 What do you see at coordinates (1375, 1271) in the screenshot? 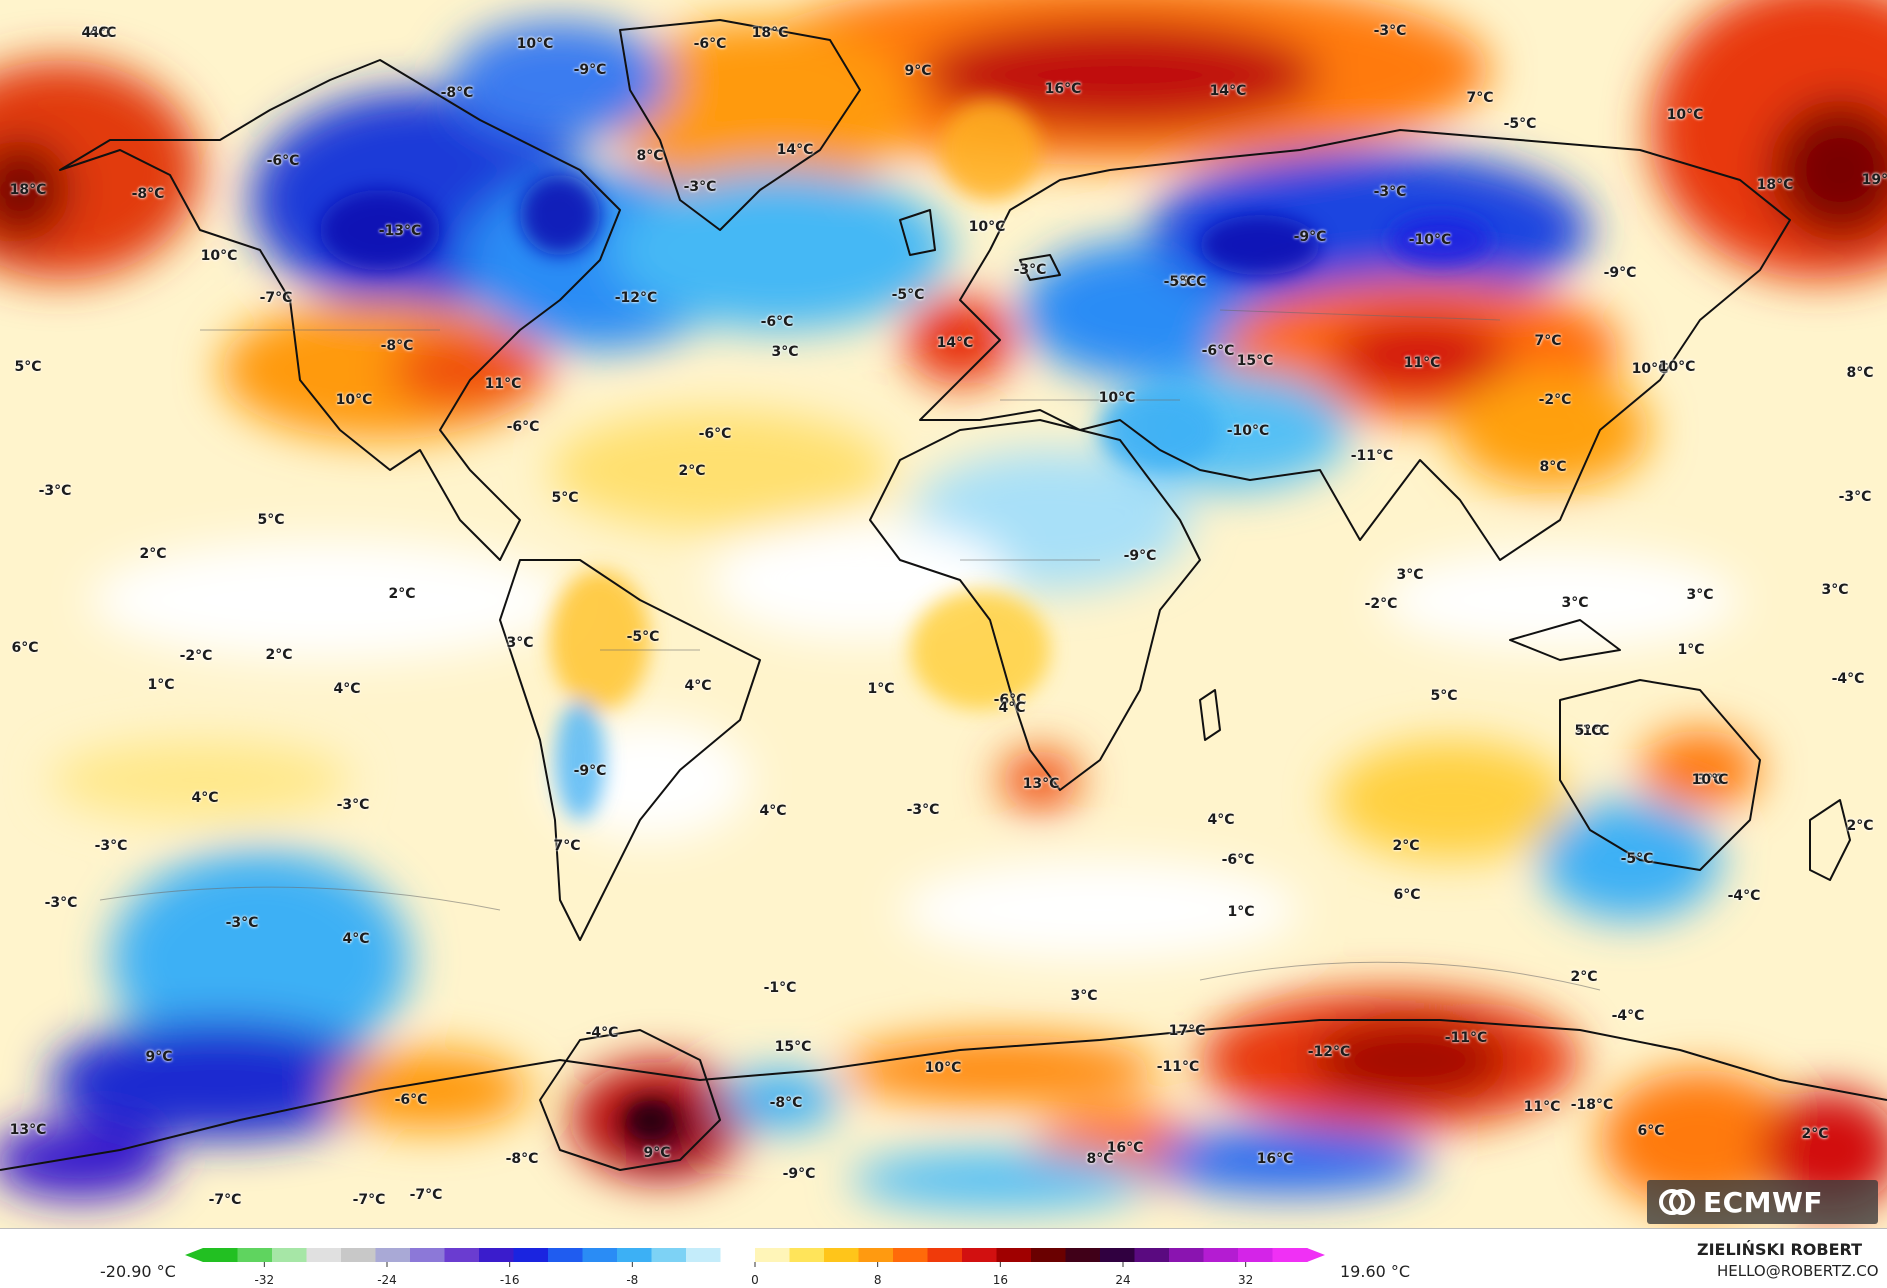
I see `scale-max-value: 19.60 °C` at bounding box center [1375, 1271].